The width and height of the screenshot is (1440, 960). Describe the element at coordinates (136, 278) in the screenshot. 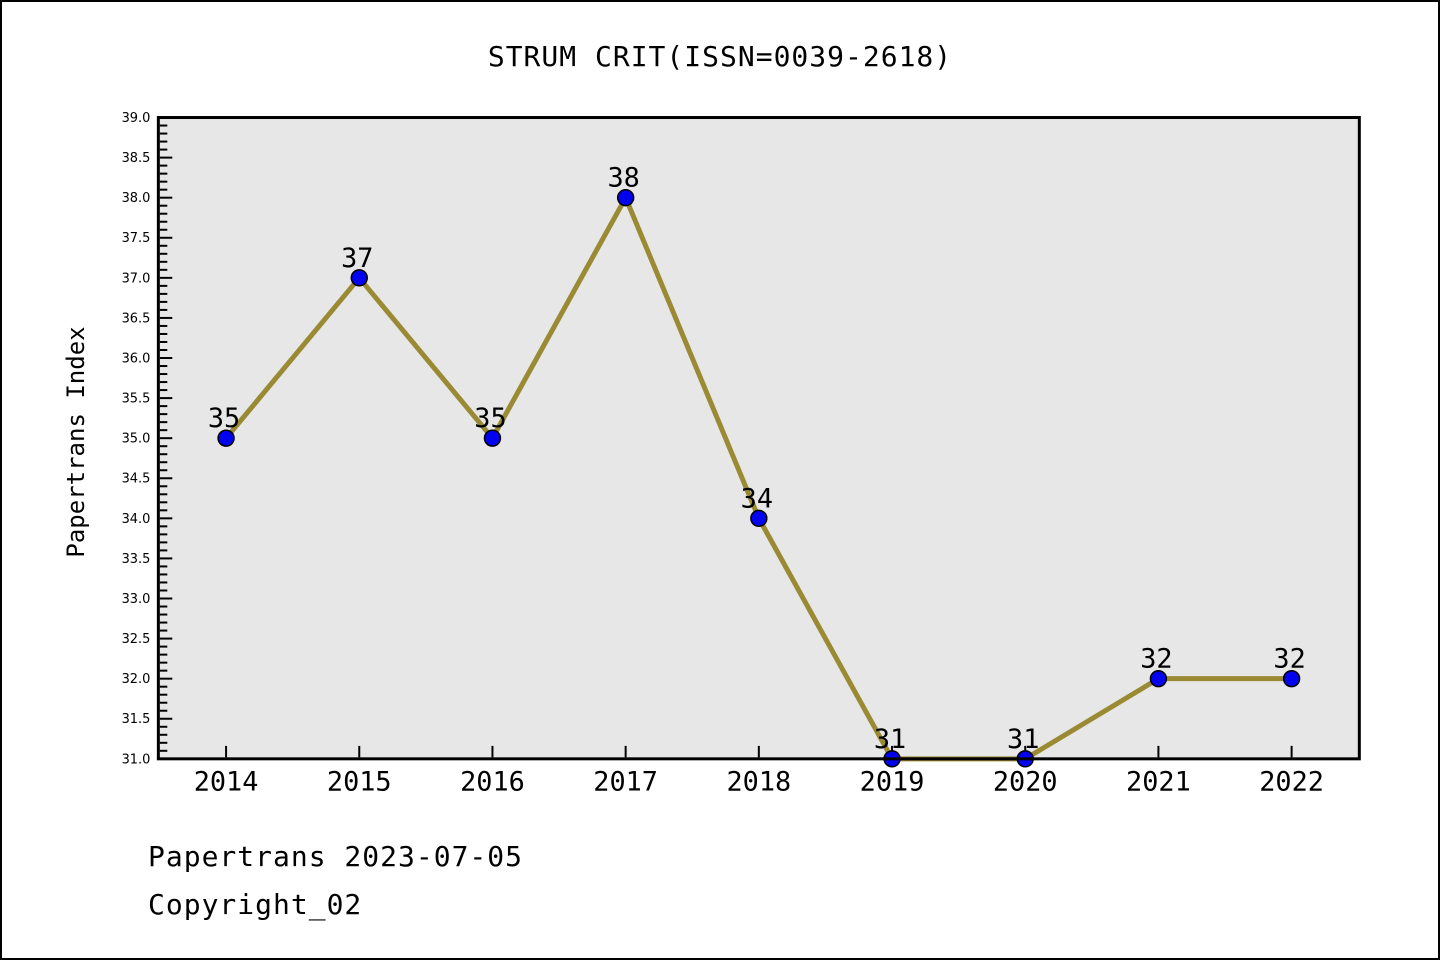

I see `y-tick-label: 37.0` at that location.